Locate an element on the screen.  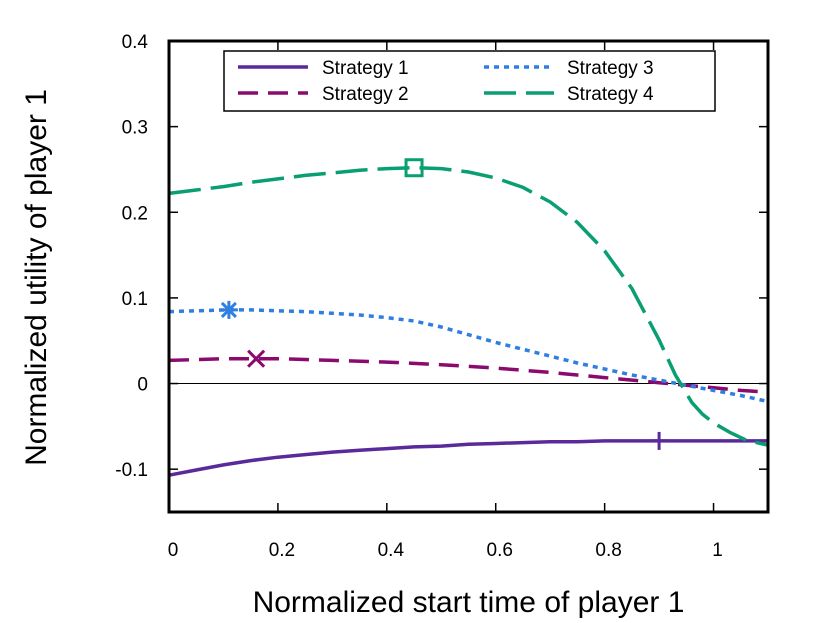
y-tick-label: 0.1 is located at coordinates (135, 299).